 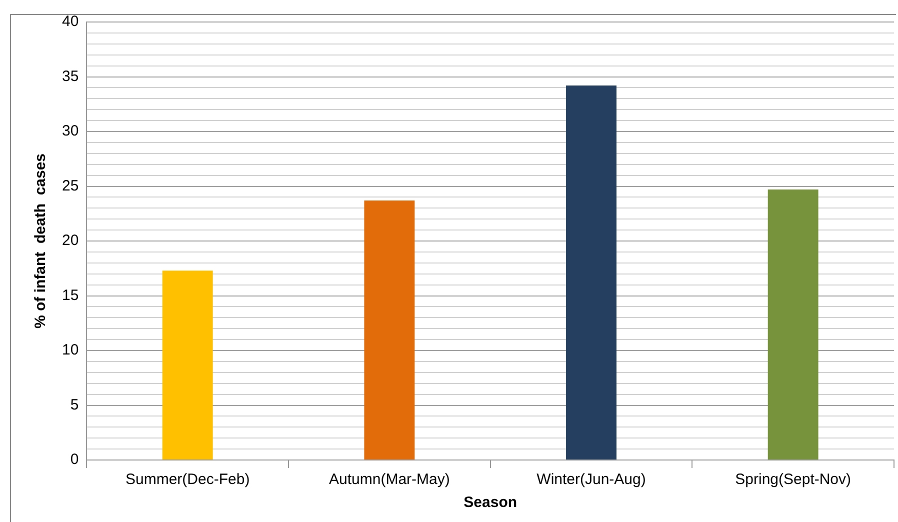 What do you see at coordinates (41, 241) in the screenshot?
I see `y-axis-title: % of infant death cases` at bounding box center [41, 241].